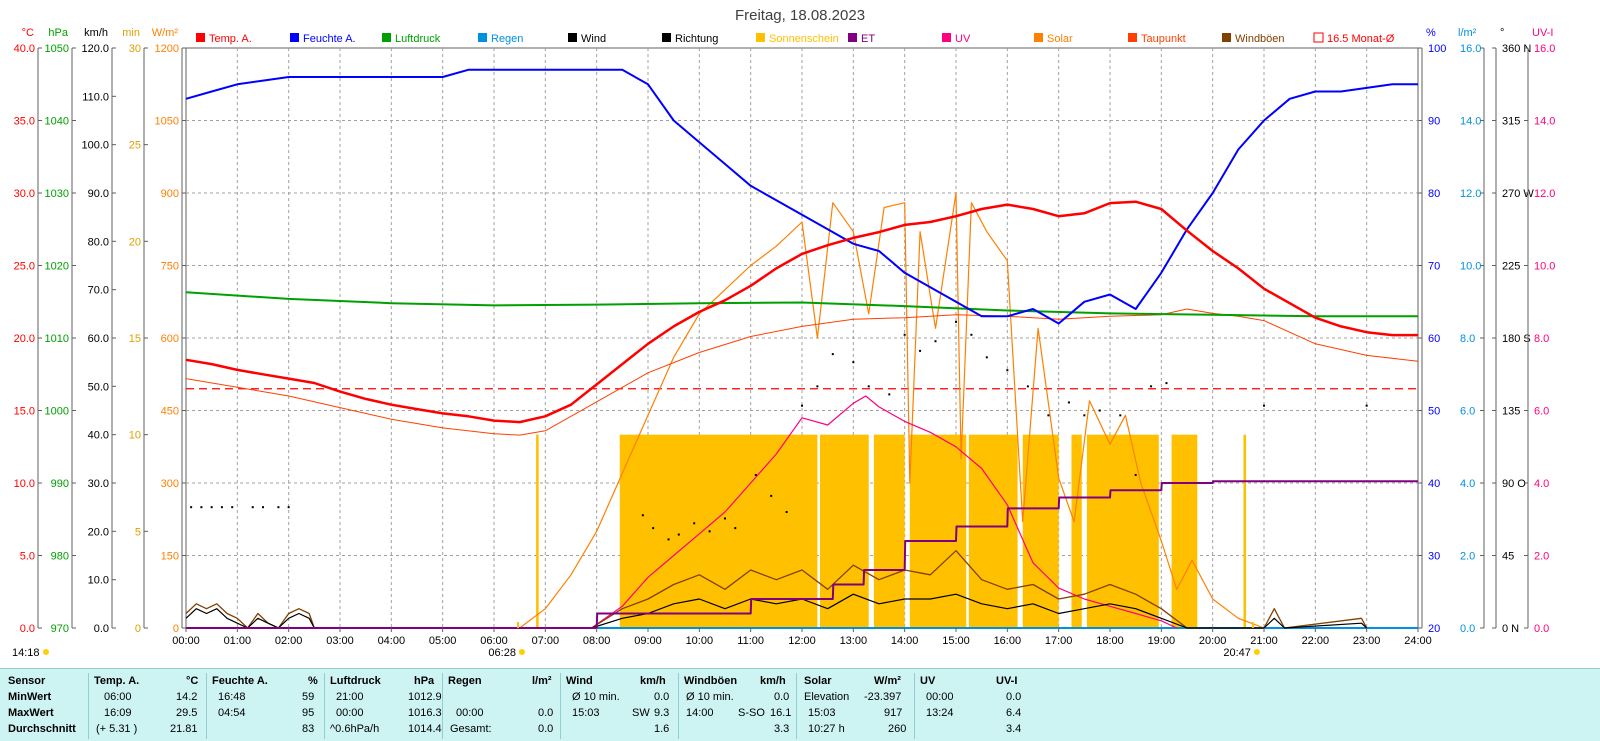 The width and height of the screenshot is (1600, 741). Describe the element at coordinates (801, 304) in the screenshot. I see `series-pressure` at that location.